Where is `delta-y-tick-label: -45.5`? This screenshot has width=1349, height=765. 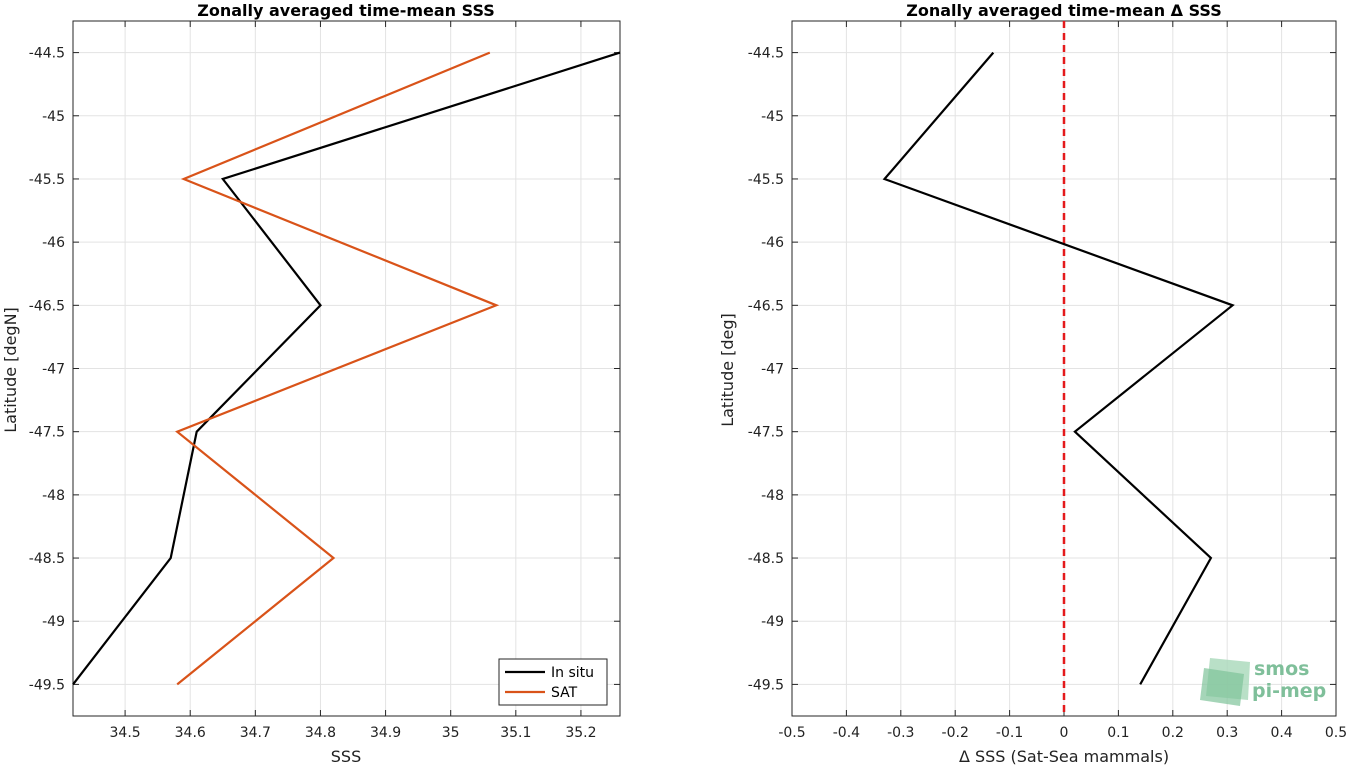 delta-y-tick-label: -45.5 is located at coordinates (766, 180).